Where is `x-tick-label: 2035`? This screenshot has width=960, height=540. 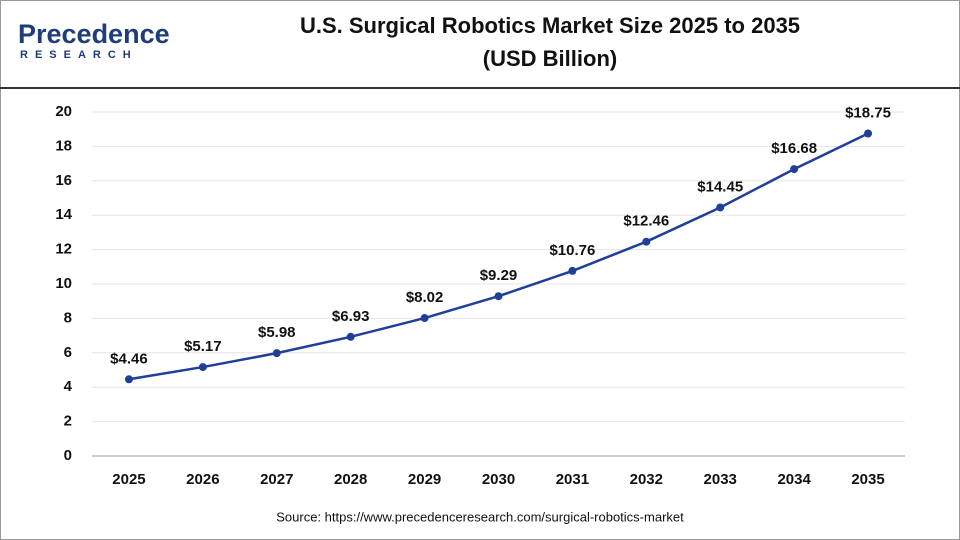
x-tick-label: 2035 is located at coordinates (867, 479).